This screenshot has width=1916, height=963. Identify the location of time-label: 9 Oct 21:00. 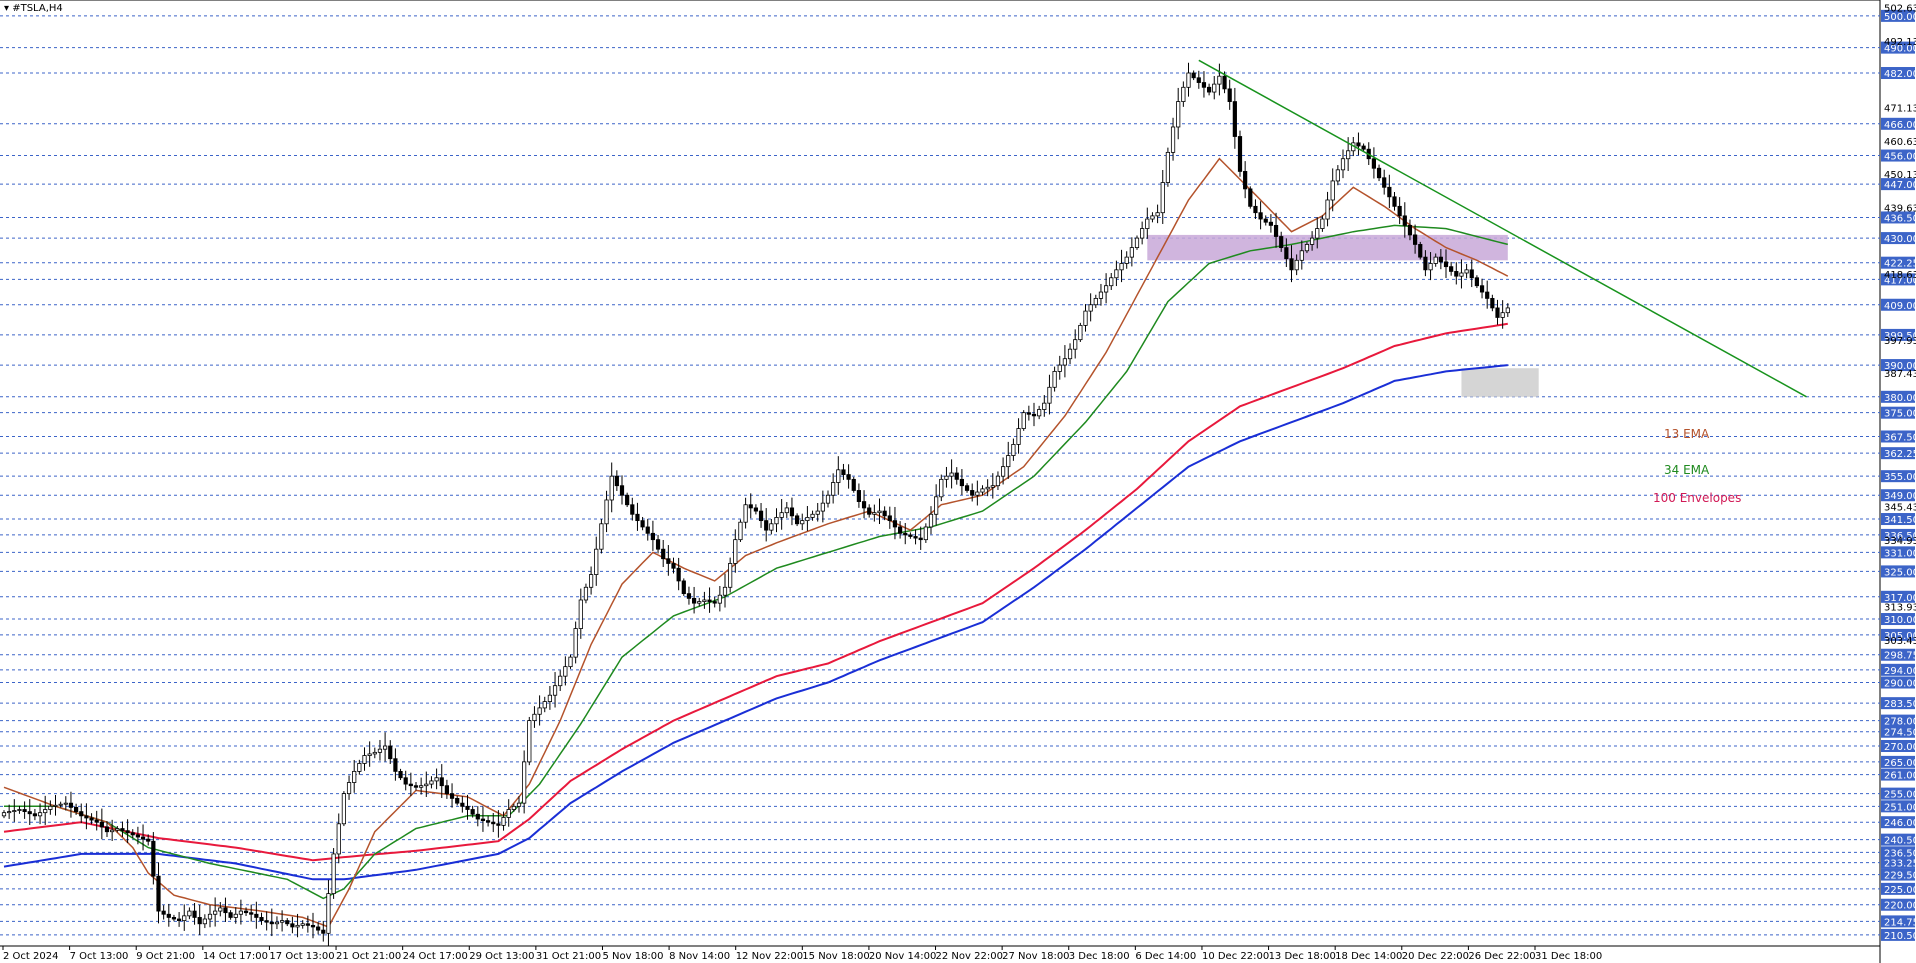
(165, 956).